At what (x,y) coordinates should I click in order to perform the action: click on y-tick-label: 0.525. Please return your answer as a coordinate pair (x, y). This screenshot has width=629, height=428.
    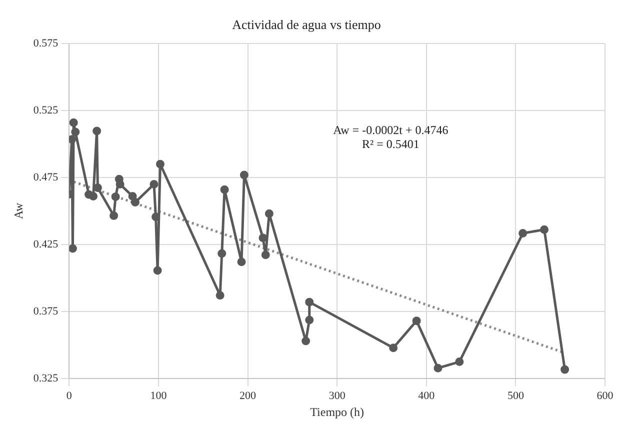
    Looking at the image, I should click on (46, 110).